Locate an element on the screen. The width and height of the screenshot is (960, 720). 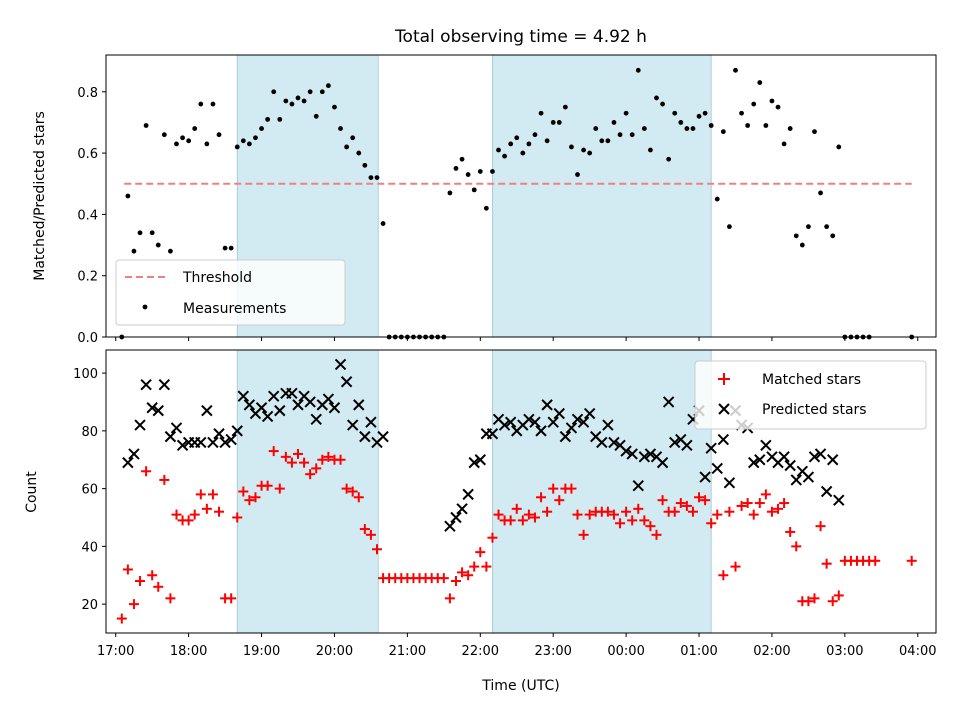
legend-measurements-label: Measurements is located at coordinates (234, 309).